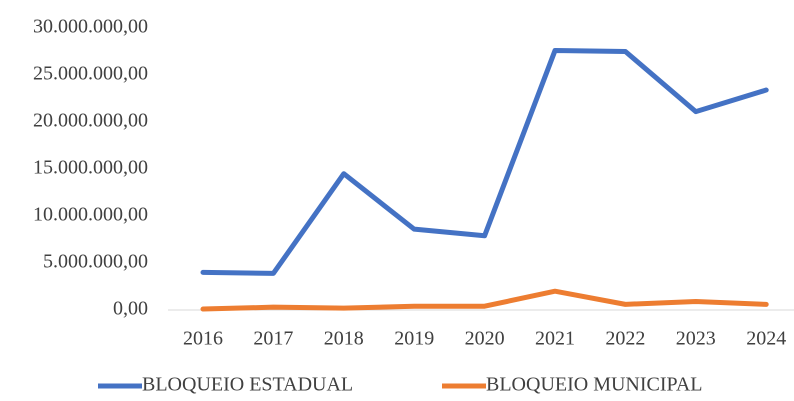  I want to click on y-tick-label: 5.000.000,00, so click(95, 262).